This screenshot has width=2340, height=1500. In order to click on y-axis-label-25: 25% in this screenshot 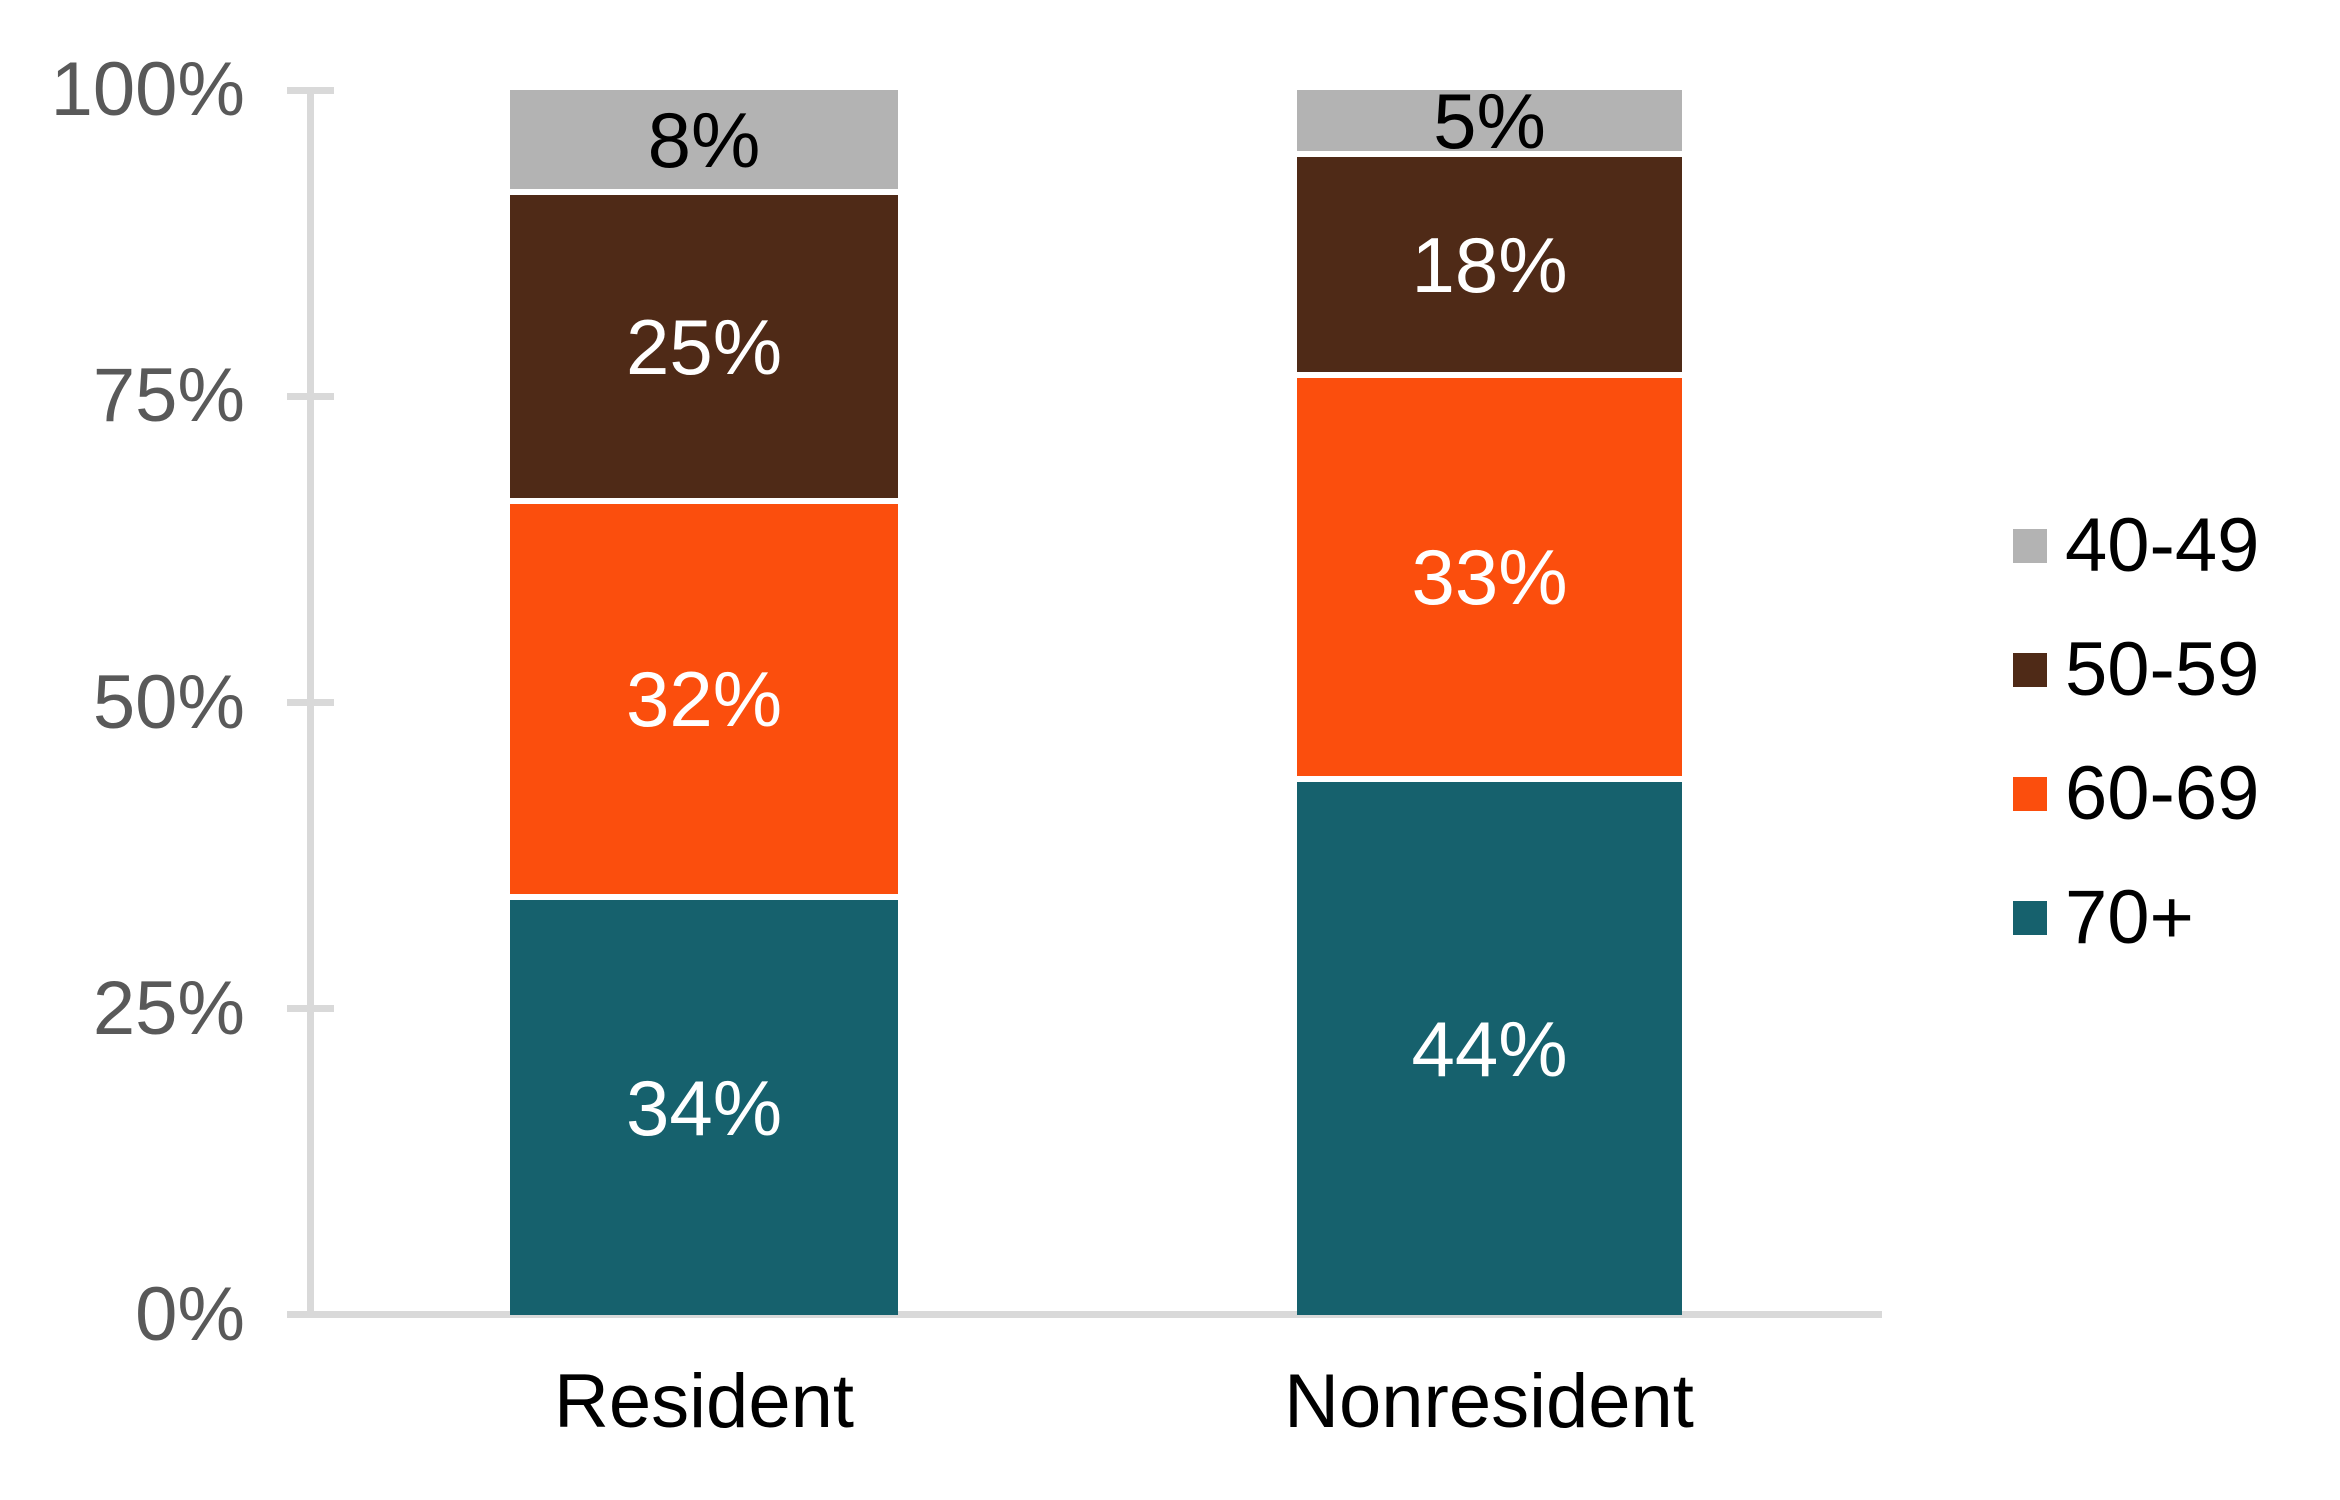, I will do `click(168, 1008)`.